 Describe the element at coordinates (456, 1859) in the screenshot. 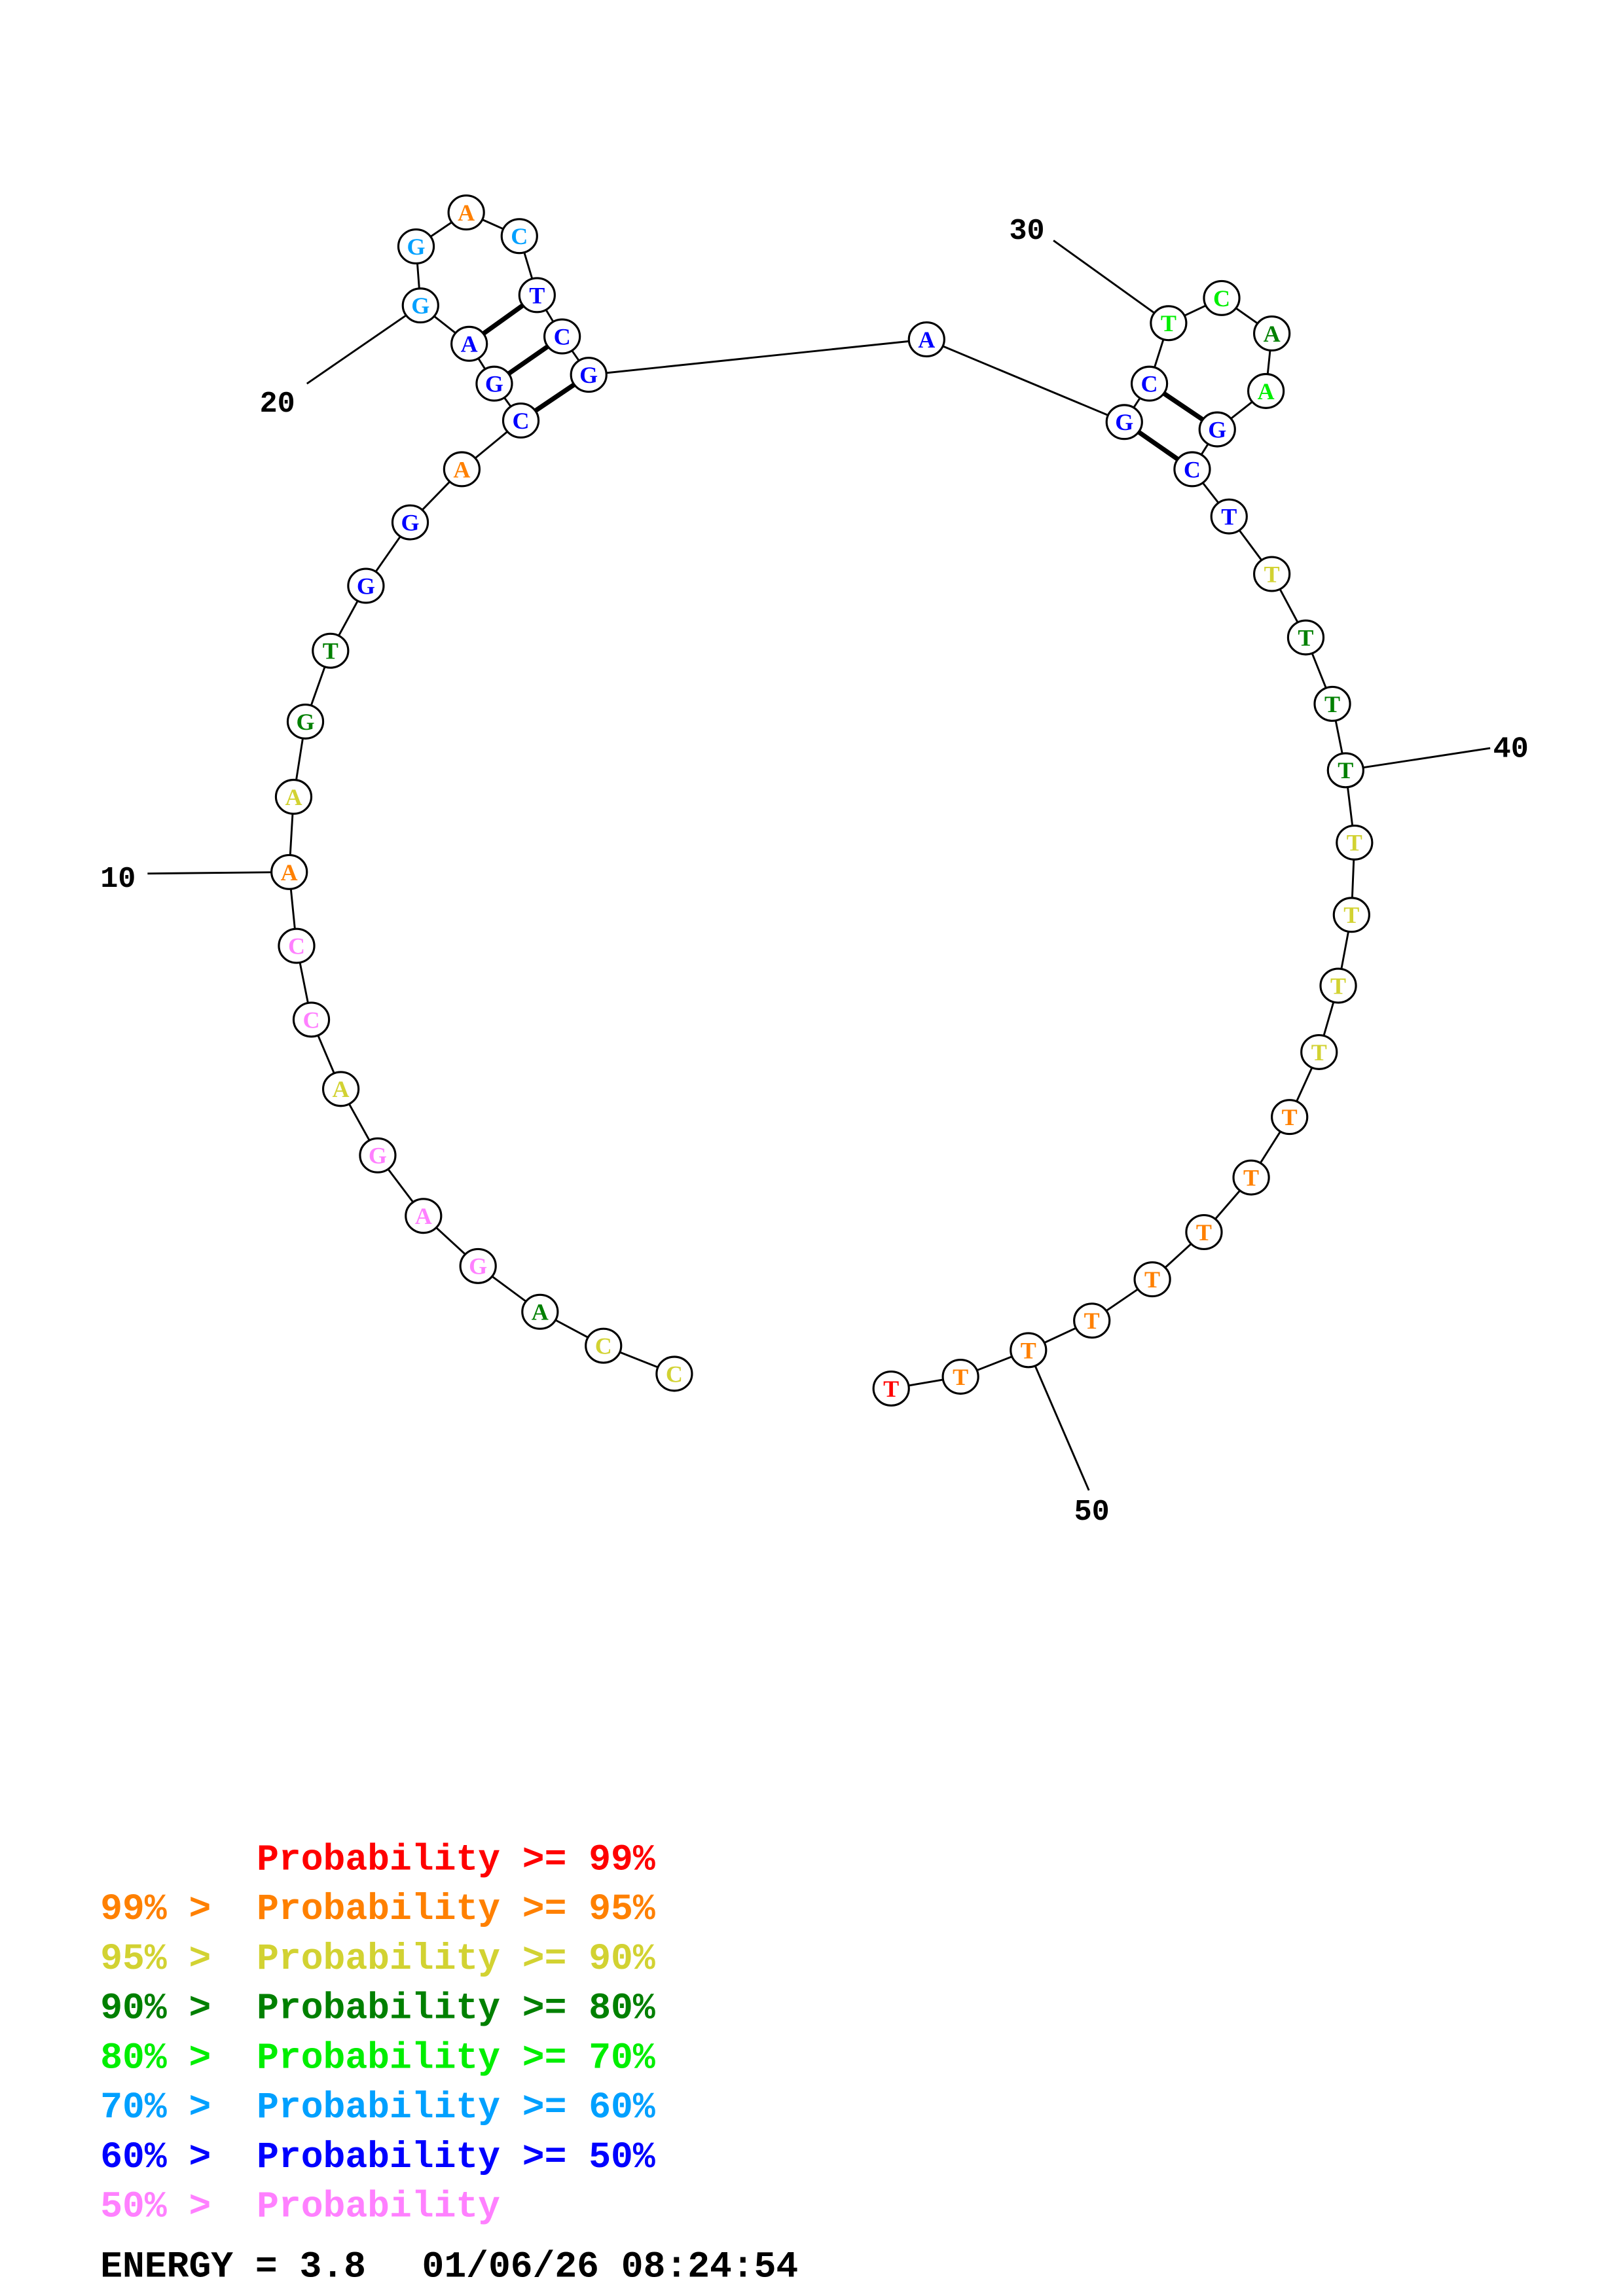

I see `legend-label: Probability >= 99%` at that location.